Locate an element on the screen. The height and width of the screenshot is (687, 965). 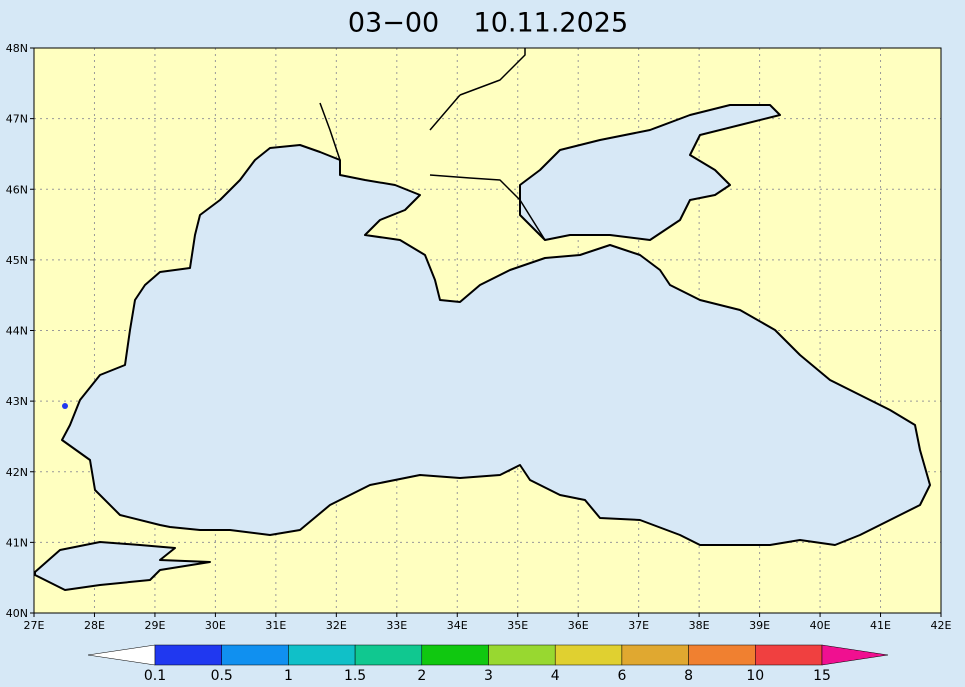
sea-of-azov is located at coordinates (650, 172).